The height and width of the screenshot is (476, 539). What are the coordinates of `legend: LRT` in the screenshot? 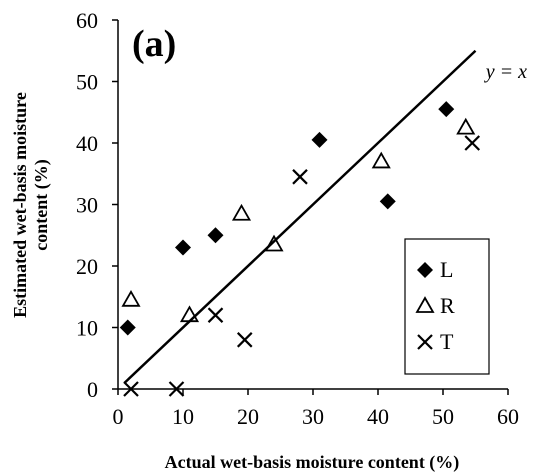 It's located at (447, 306).